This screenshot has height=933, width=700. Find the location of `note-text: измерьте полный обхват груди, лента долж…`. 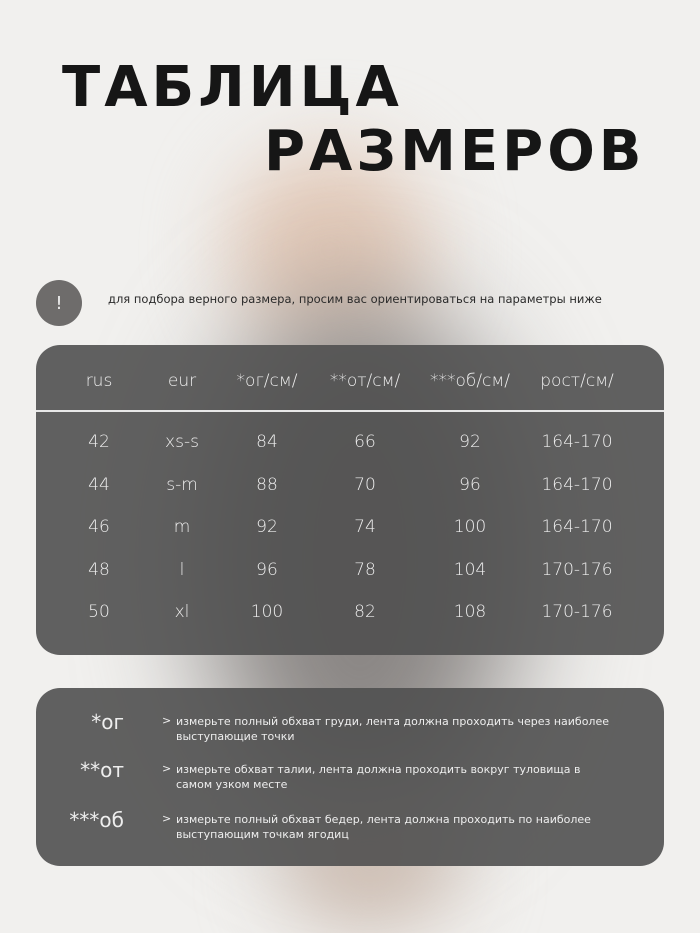

note-text: измерьте полный обхват груди, лента долж… is located at coordinates (392, 729).